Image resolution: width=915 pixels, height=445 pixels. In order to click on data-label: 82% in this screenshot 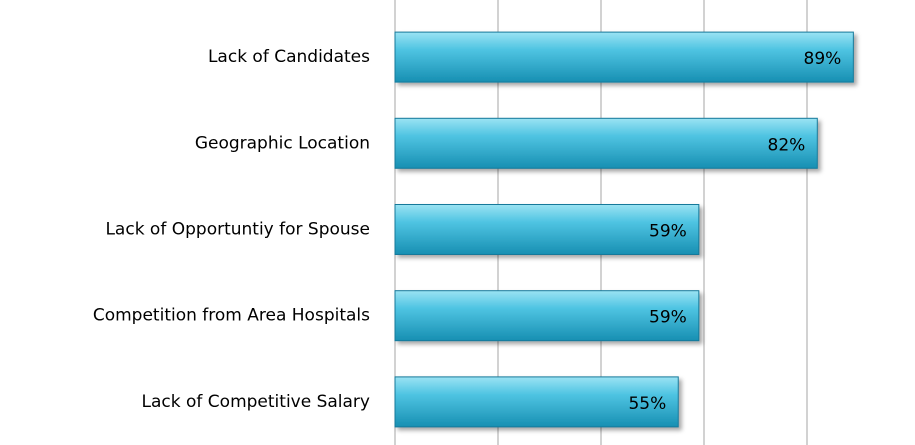, I will do `click(787, 145)`.